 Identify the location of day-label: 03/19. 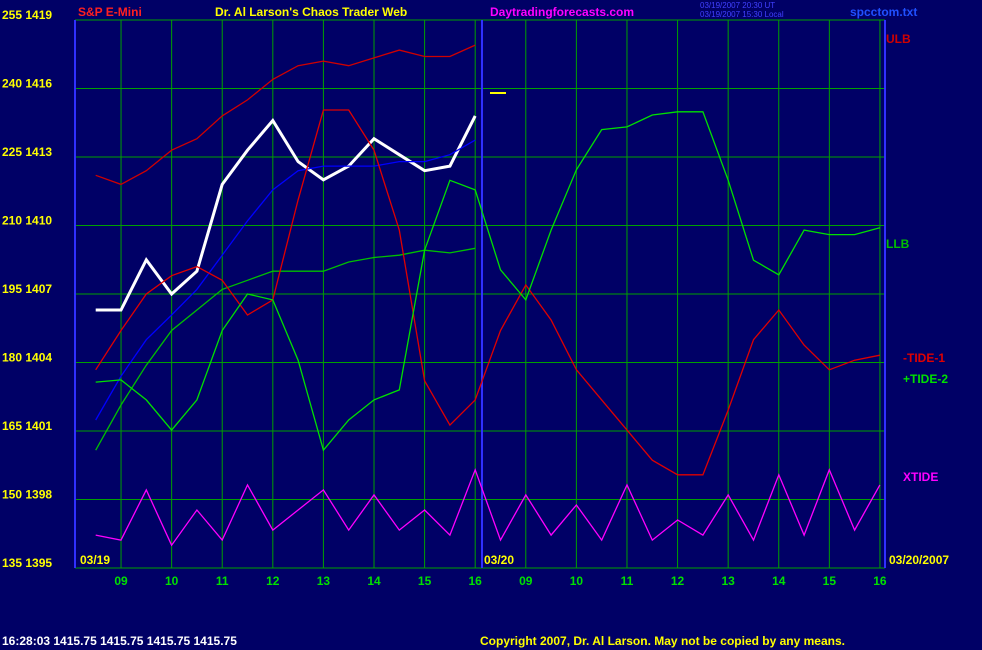
(95, 560).